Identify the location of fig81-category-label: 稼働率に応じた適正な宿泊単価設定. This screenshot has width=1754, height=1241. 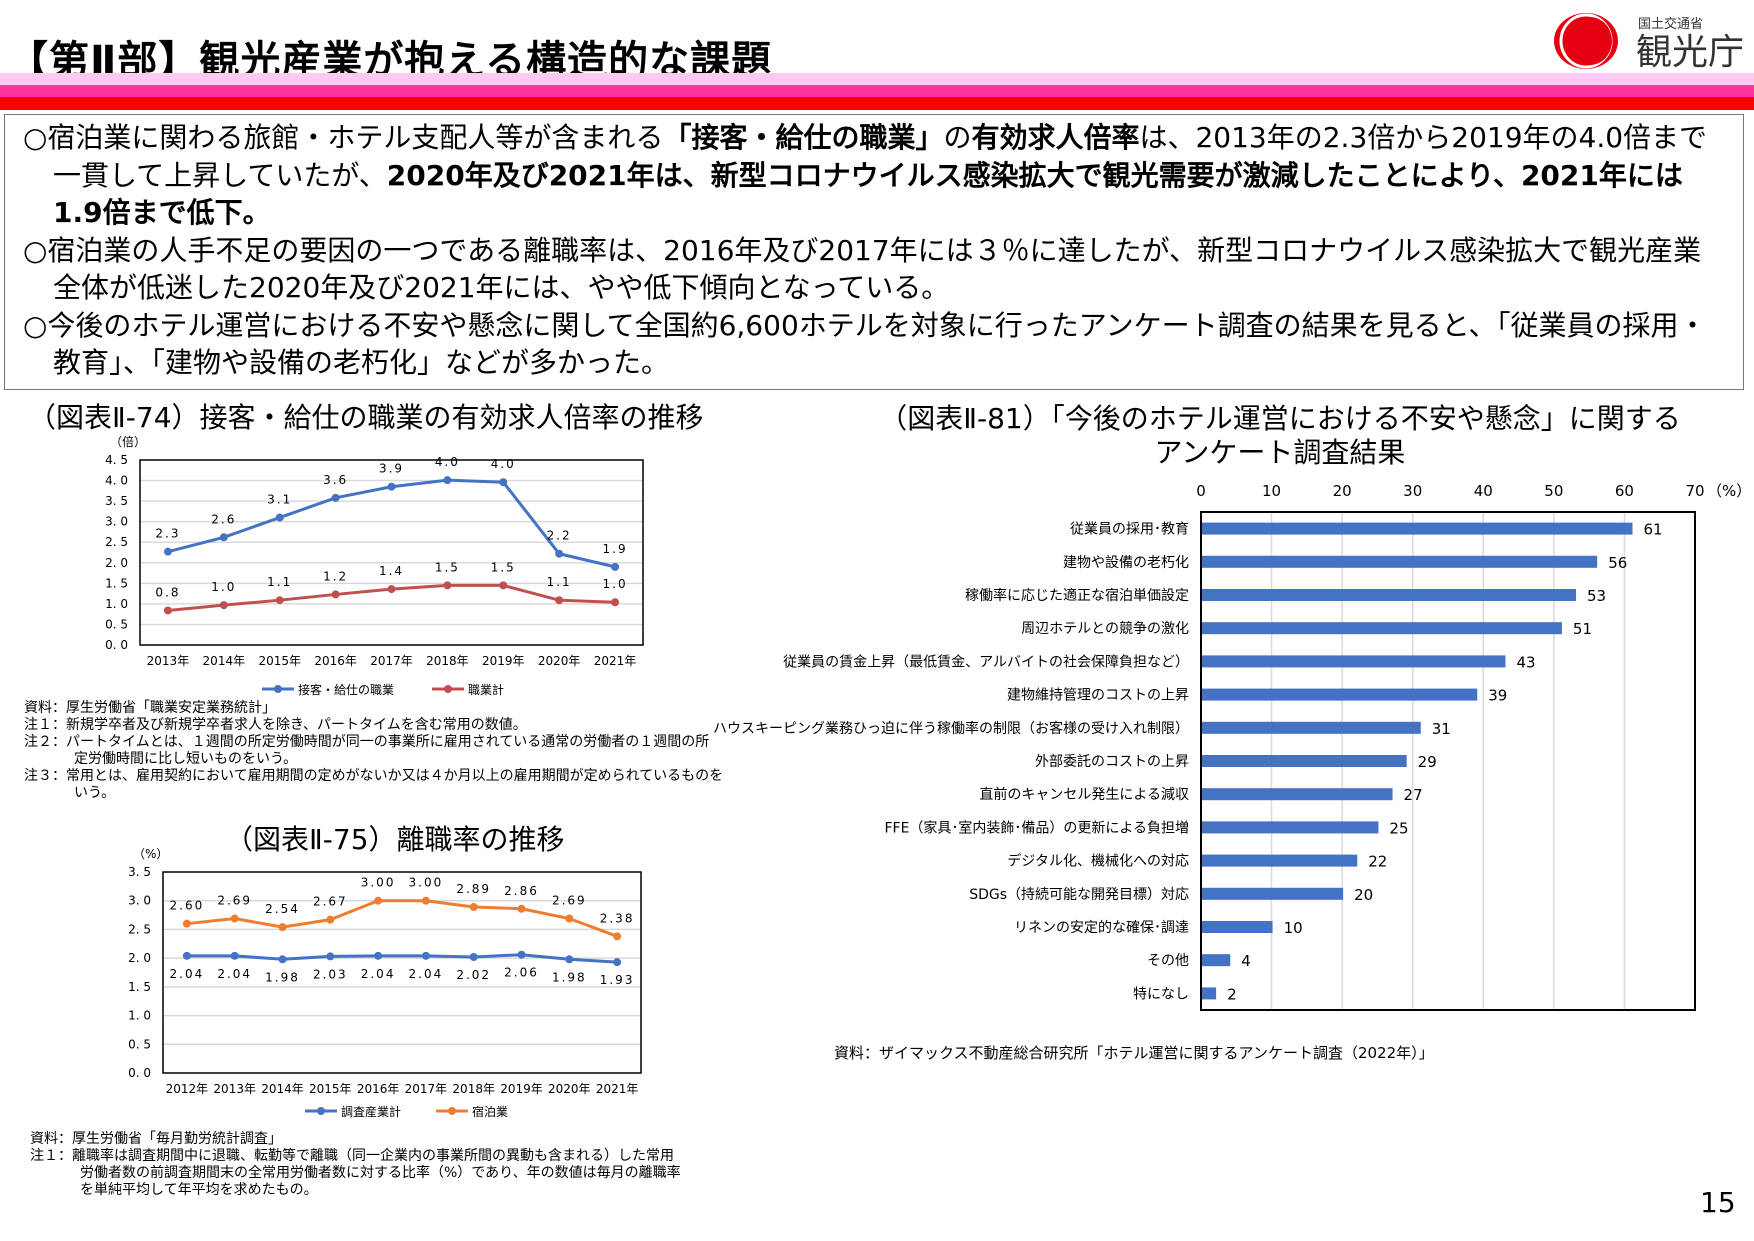
(1077, 595).